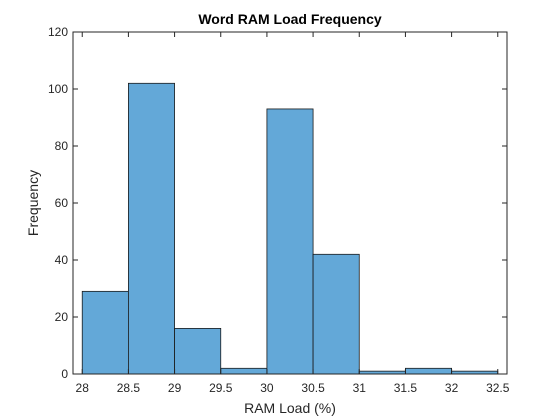 The width and height of the screenshot is (560, 420). I want to click on x-tick-label: 30, so click(267, 388).